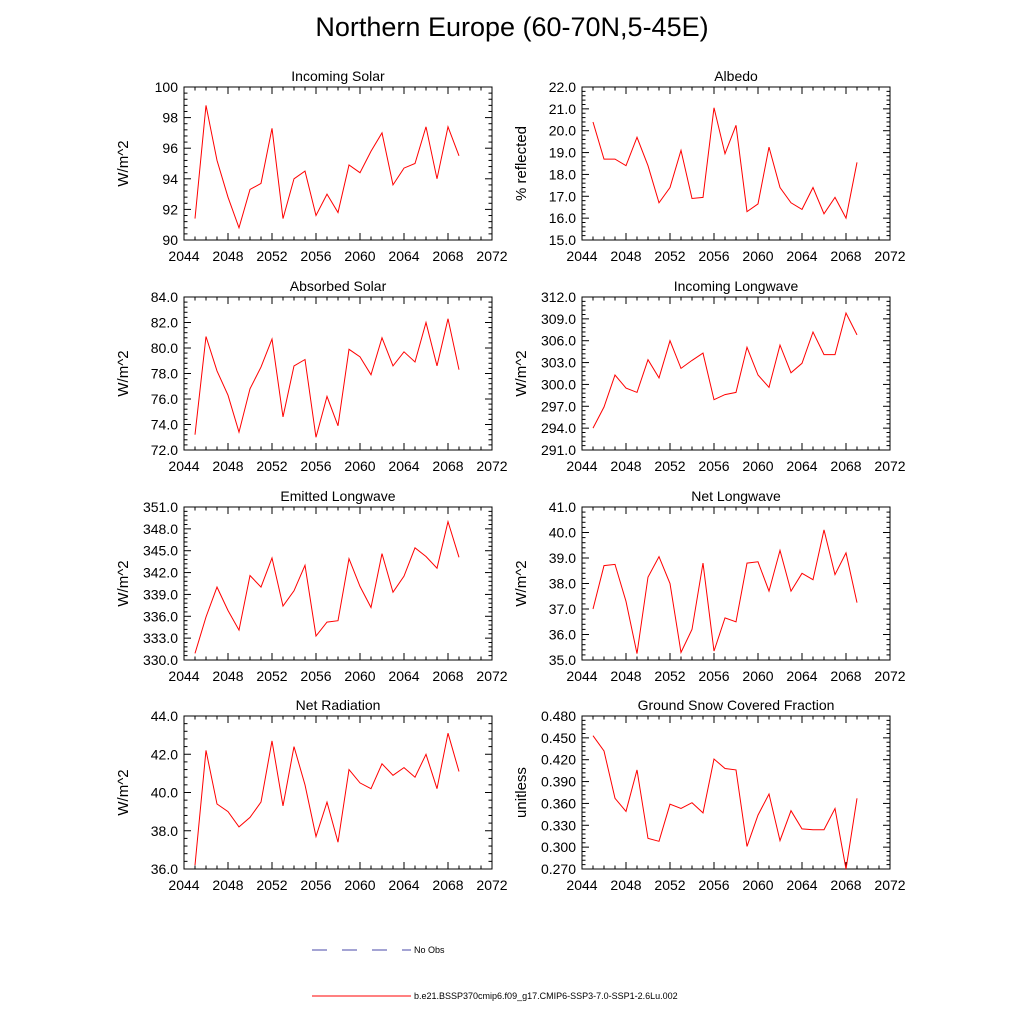  I want to click on albedo-x-tick-label: 2056, so click(713, 256).